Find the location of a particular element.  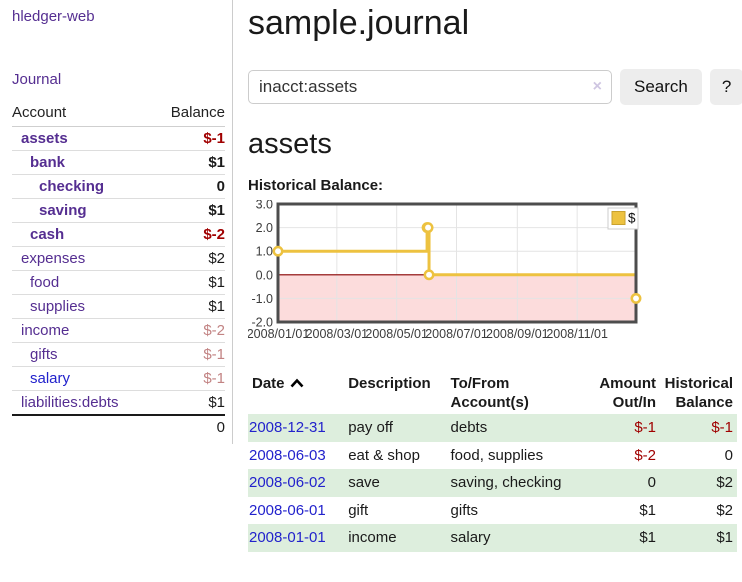

sidebar-account-link: liabilities:debts is located at coordinates (70, 402).